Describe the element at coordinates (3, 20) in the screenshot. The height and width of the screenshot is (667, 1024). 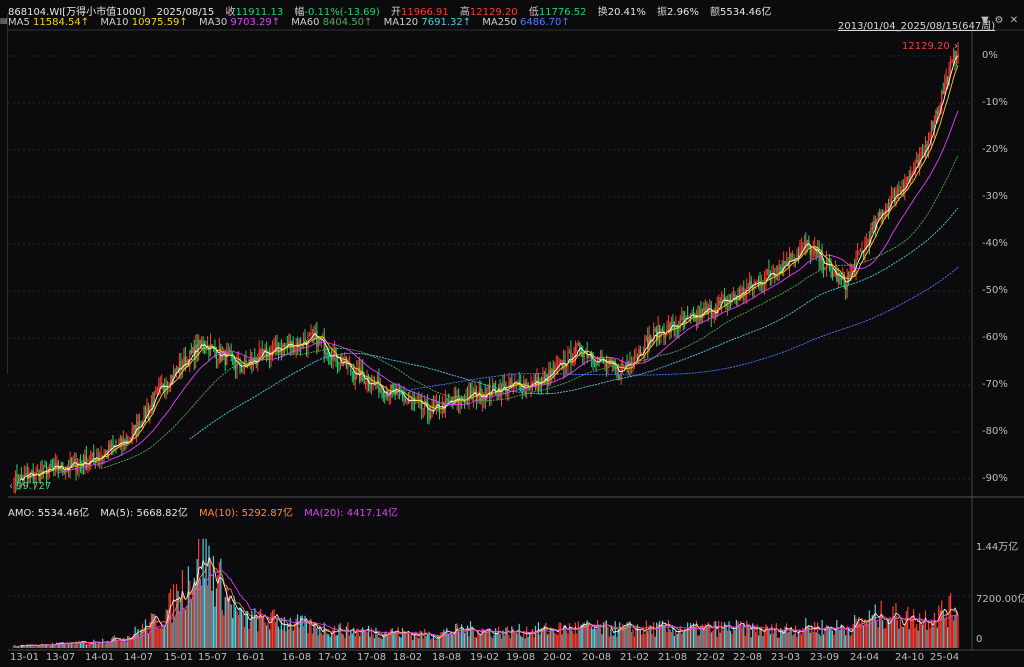
I see `left-panel-icon: ▤` at that location.